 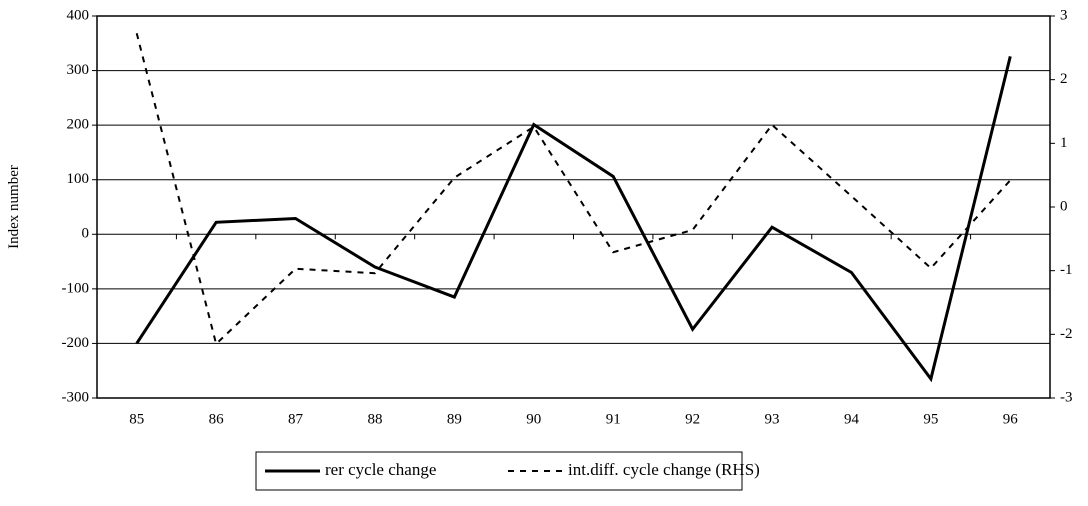 What do you see at coordinates (499, 471) in the screenshot?
I see `legend-box` at bounding box center [499, 471].